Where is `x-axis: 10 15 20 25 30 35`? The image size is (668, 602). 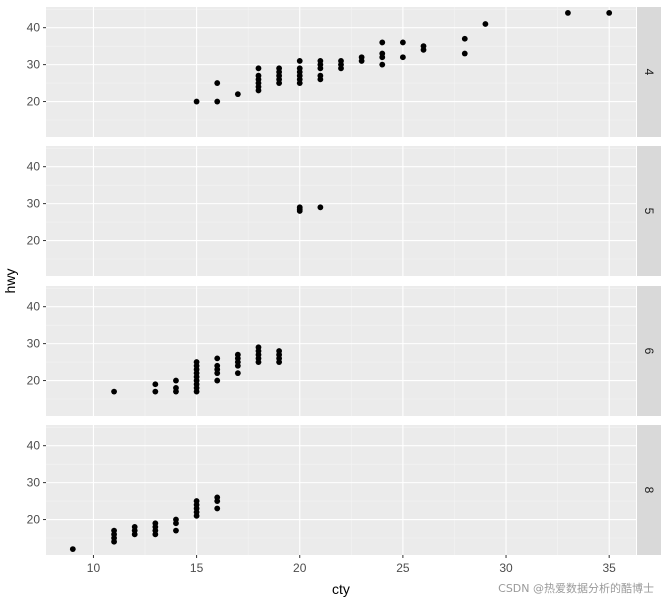
x-axis: 10 15 20 25 30 35 is located at coordinates (351, 565).